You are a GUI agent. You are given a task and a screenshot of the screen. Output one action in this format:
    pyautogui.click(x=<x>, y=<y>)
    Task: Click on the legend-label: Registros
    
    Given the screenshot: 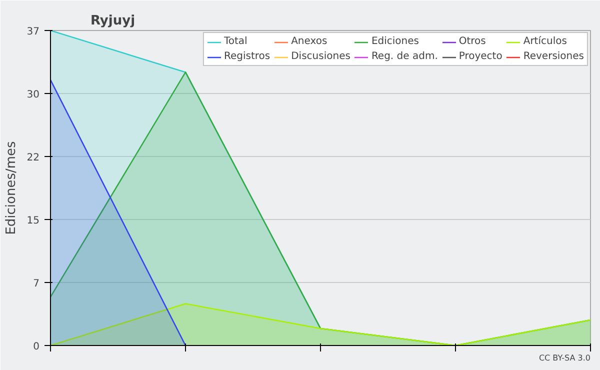 What is the action you would take?
    pyautogui.click(x=247, y=56)
    